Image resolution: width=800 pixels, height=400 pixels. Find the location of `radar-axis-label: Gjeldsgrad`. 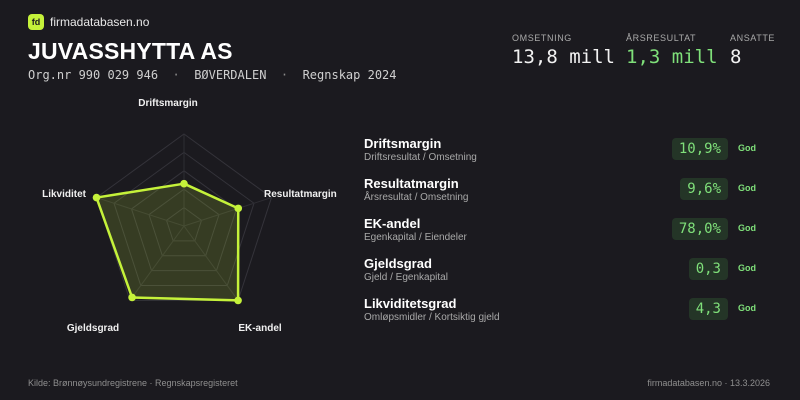

radar-axis-label: Gjeldsgrad is located at coordinates (93, 328).